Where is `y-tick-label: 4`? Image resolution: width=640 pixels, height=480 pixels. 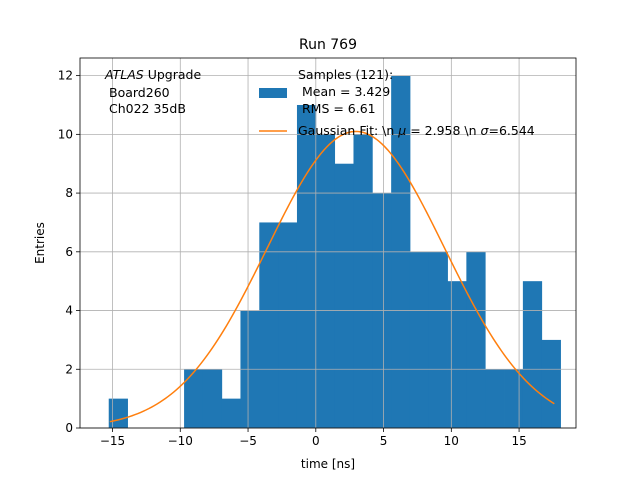 y-tick-label: 4 is located at coordinates (69, 311).